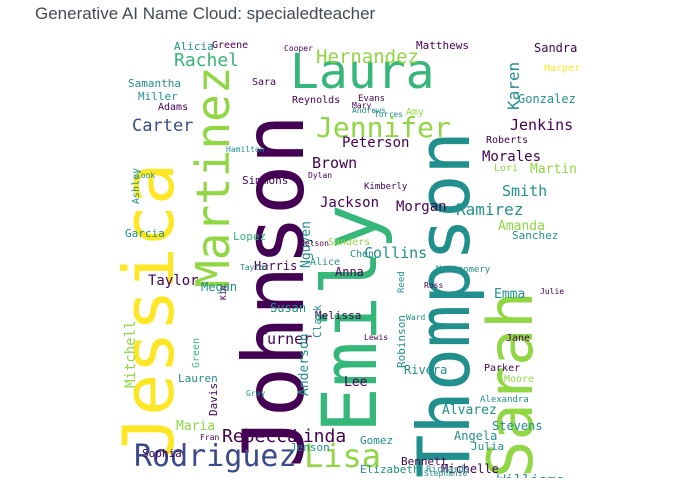 Image resolution: width=700 pixels, height=500 pixels. What do you see at coordinates (512, 157) in the screenshot?
I see `word-morales-20: Morales` at bounding box center [512, 157].